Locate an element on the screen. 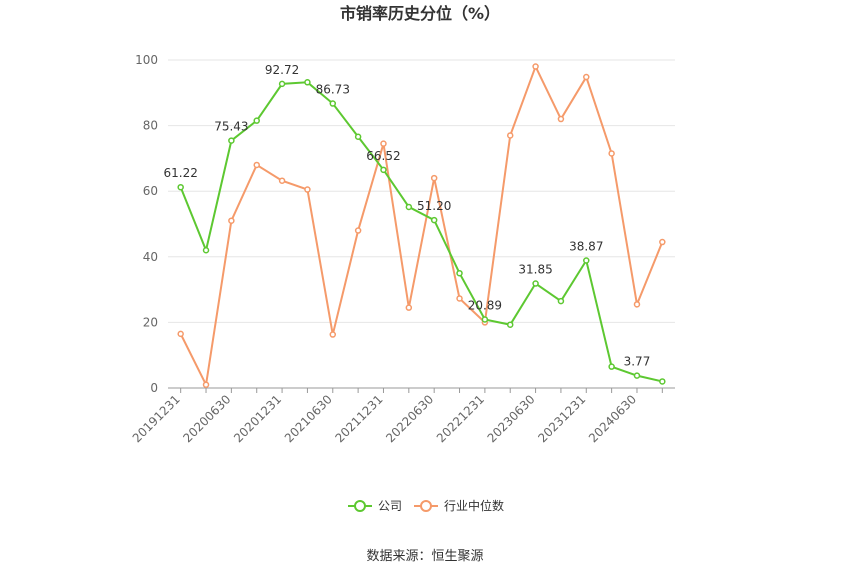  legend-item: 行业中位数 is located at coordinates (459, 505).